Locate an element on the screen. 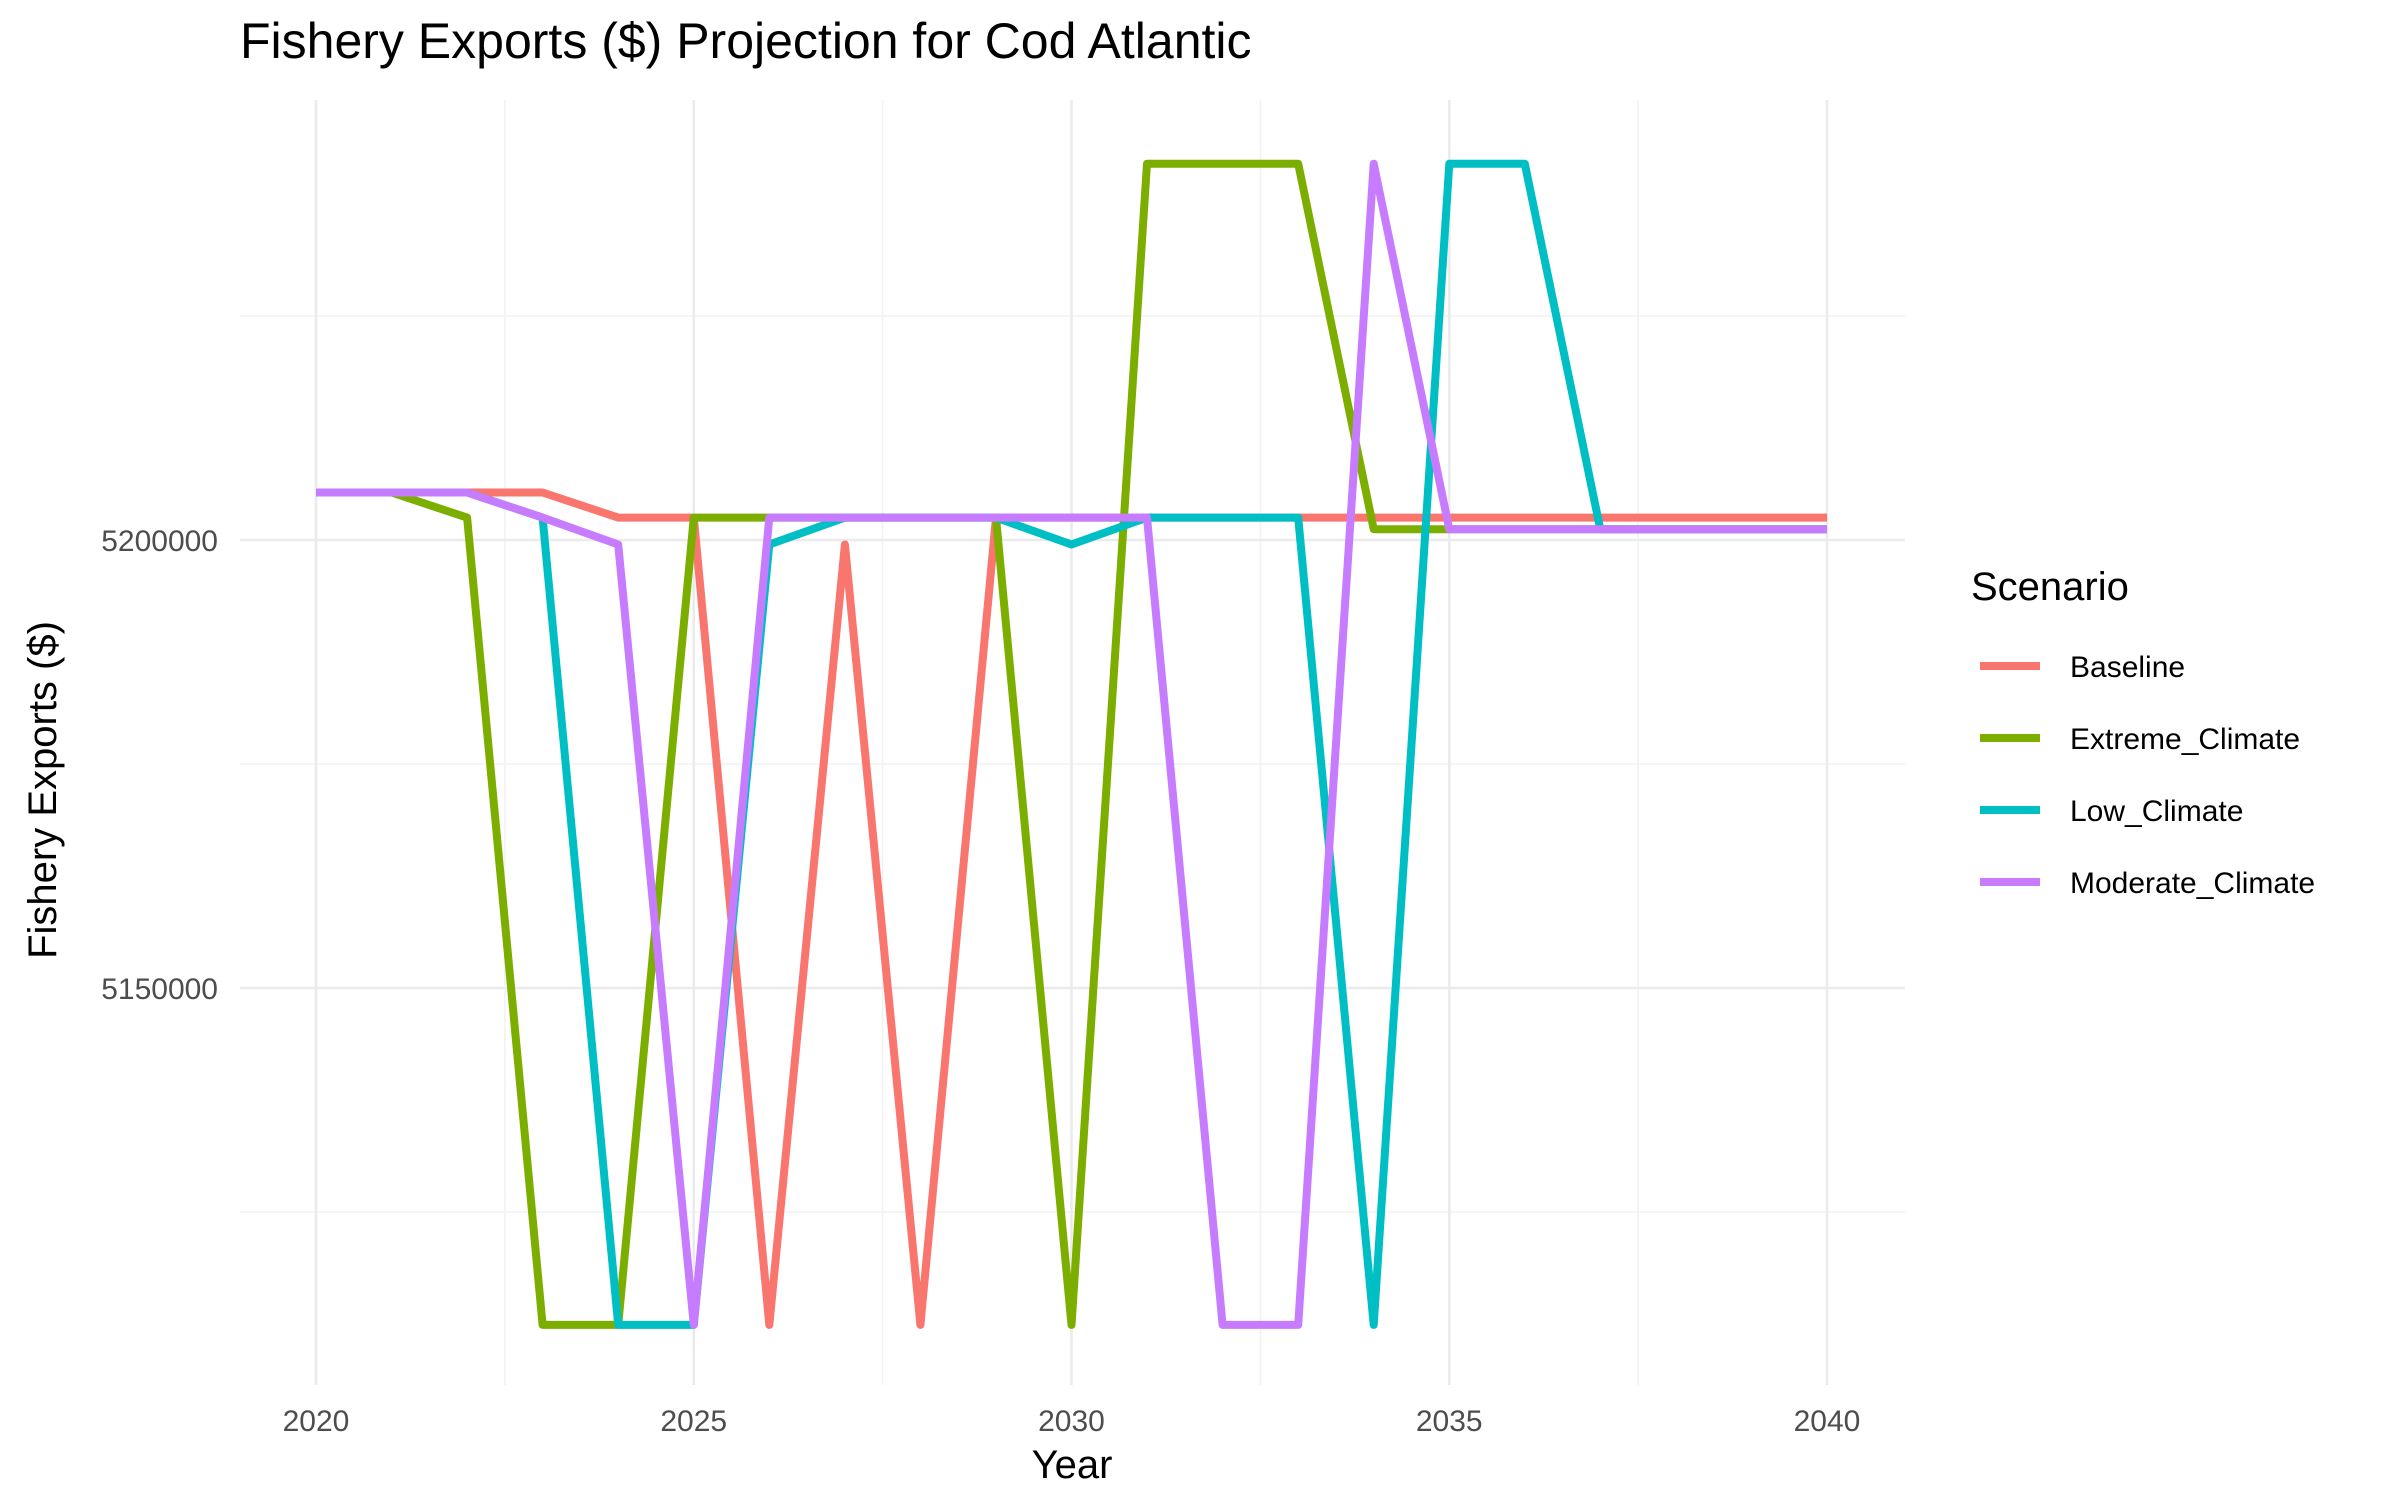 Image resolution: width=2400 pixels, height=1505 pixels. legend-item-extreme-climate: Extreme_Climate is located at coordinates (2140, 739).